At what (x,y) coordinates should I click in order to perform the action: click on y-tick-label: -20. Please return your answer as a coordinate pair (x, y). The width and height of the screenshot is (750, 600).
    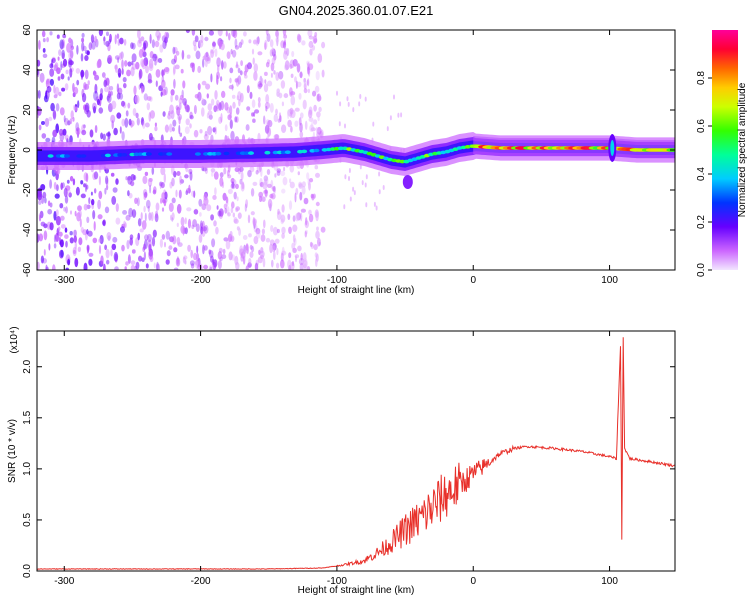
    Looking at the image, I should click on (27, 189).